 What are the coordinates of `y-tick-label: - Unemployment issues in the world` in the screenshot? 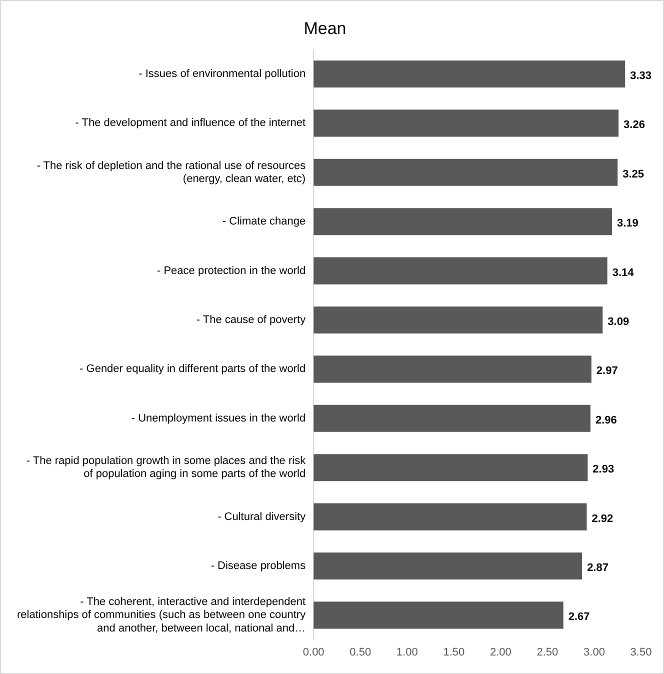 It's located at (218, 418).